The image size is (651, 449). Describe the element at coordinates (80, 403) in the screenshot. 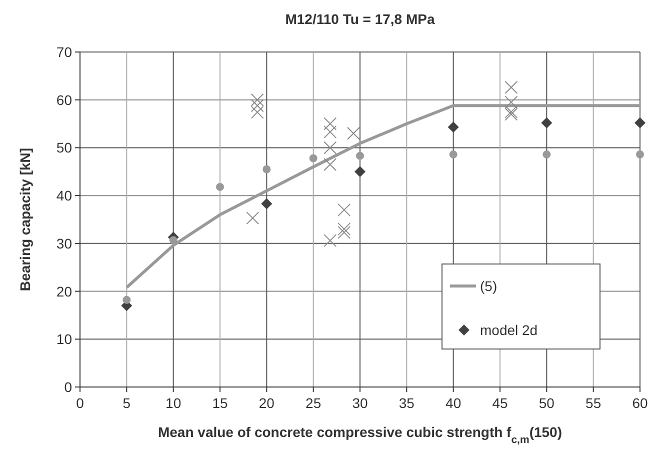

I see `x-tick-label: 0` at that location.